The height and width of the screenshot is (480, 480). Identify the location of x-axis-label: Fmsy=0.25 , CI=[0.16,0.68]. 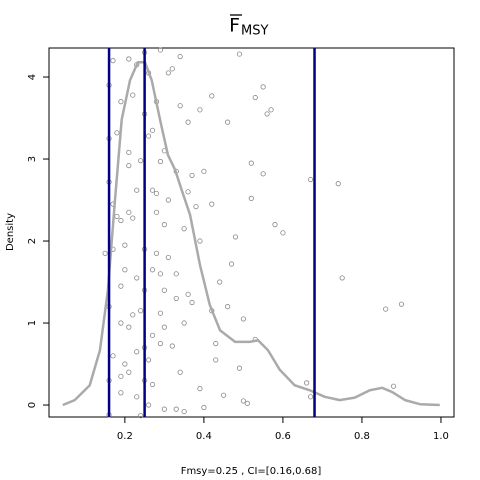
(251, 471).